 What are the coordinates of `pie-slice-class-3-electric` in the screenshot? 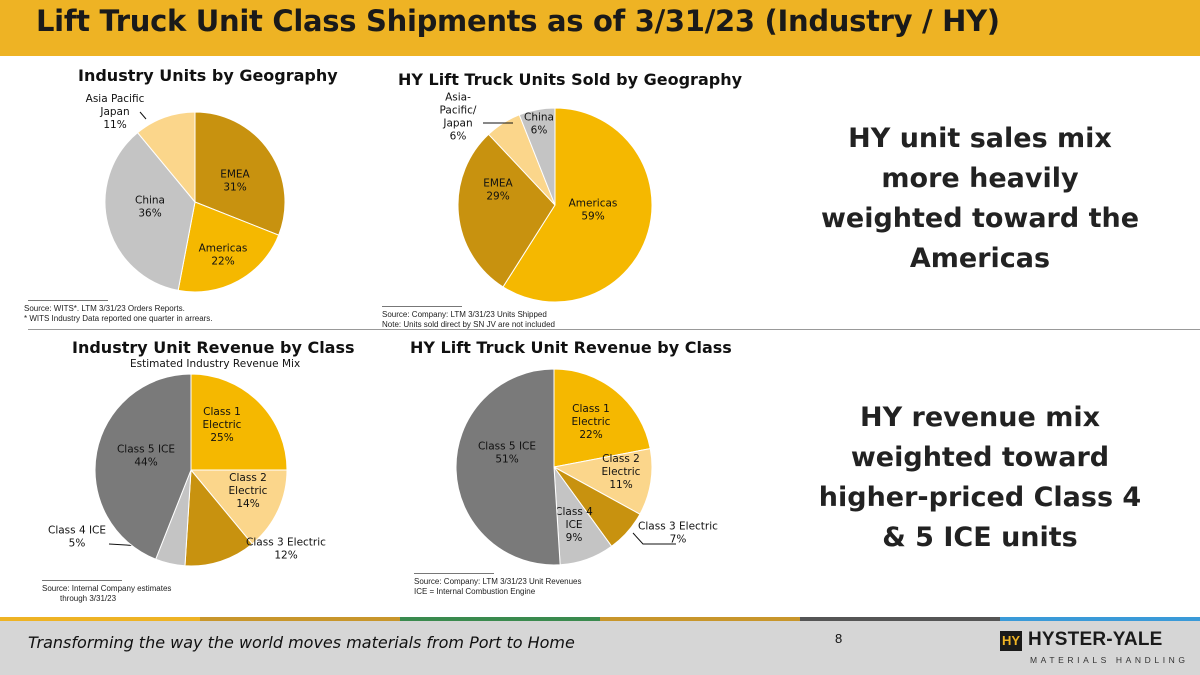 It's located at (218, 517).